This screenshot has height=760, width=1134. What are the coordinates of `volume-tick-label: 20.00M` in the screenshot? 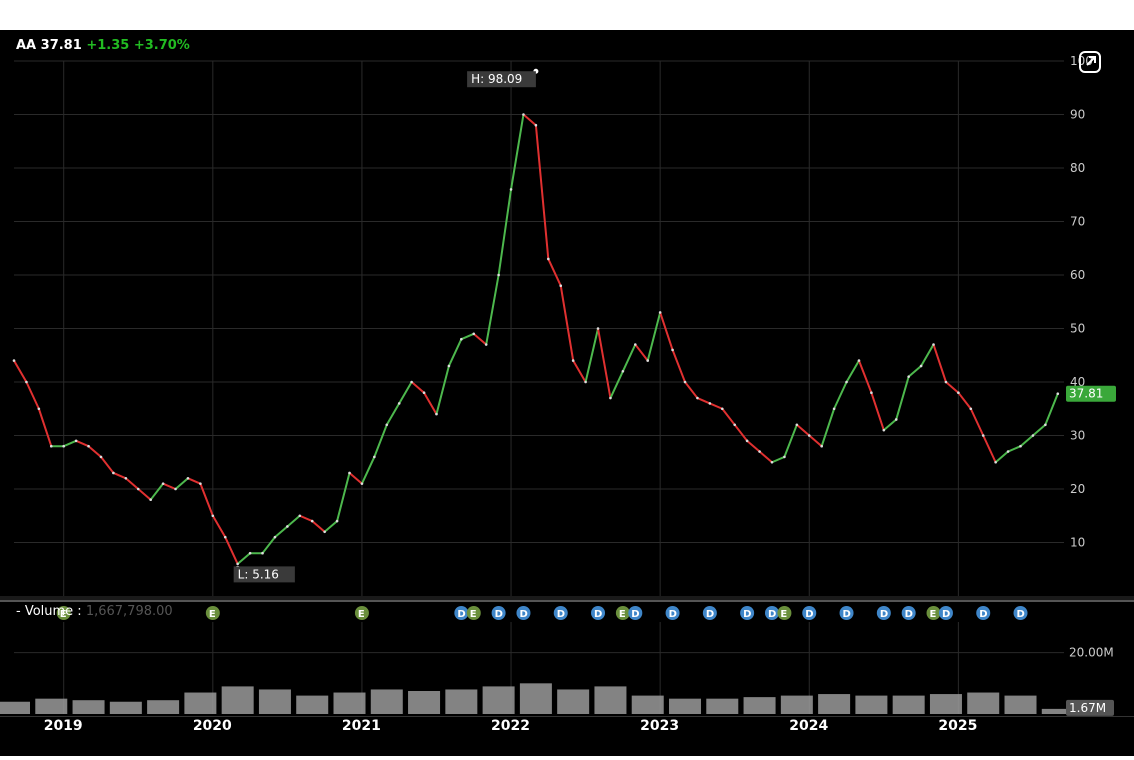 It's located at (1091, 653).